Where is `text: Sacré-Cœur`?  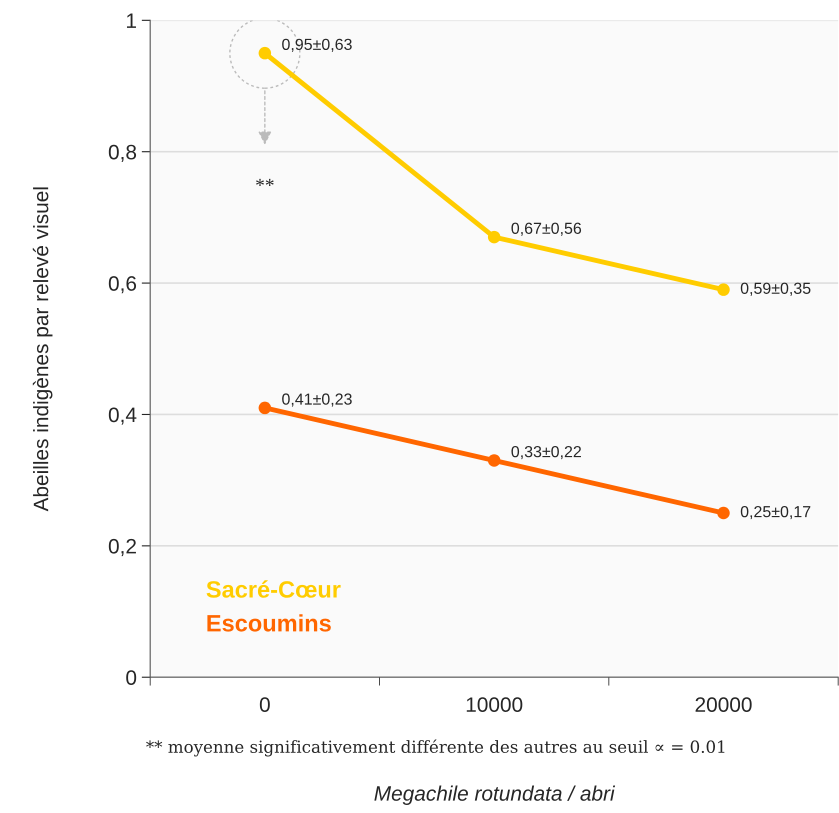 text: Sacré-Cœur is located at coordinates (273, 589).